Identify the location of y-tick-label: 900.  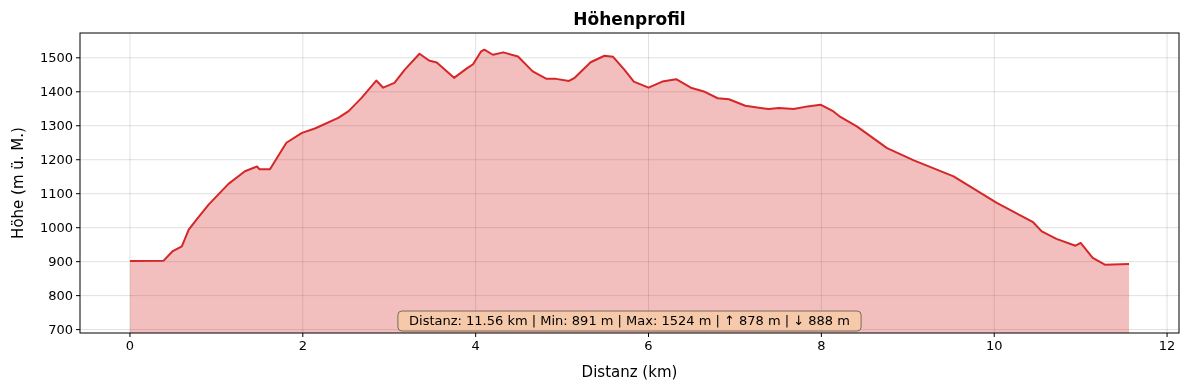
(60, 262).